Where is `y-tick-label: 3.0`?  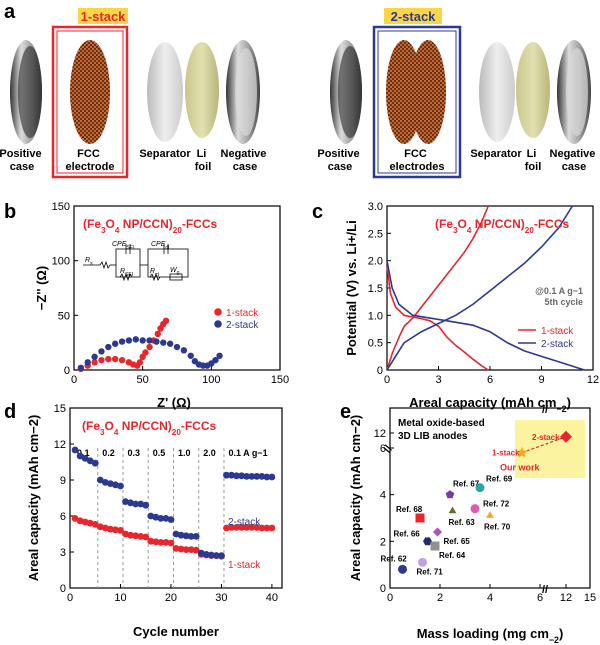 y-tick-label: 3.0 is located at coordinates (375, 207).